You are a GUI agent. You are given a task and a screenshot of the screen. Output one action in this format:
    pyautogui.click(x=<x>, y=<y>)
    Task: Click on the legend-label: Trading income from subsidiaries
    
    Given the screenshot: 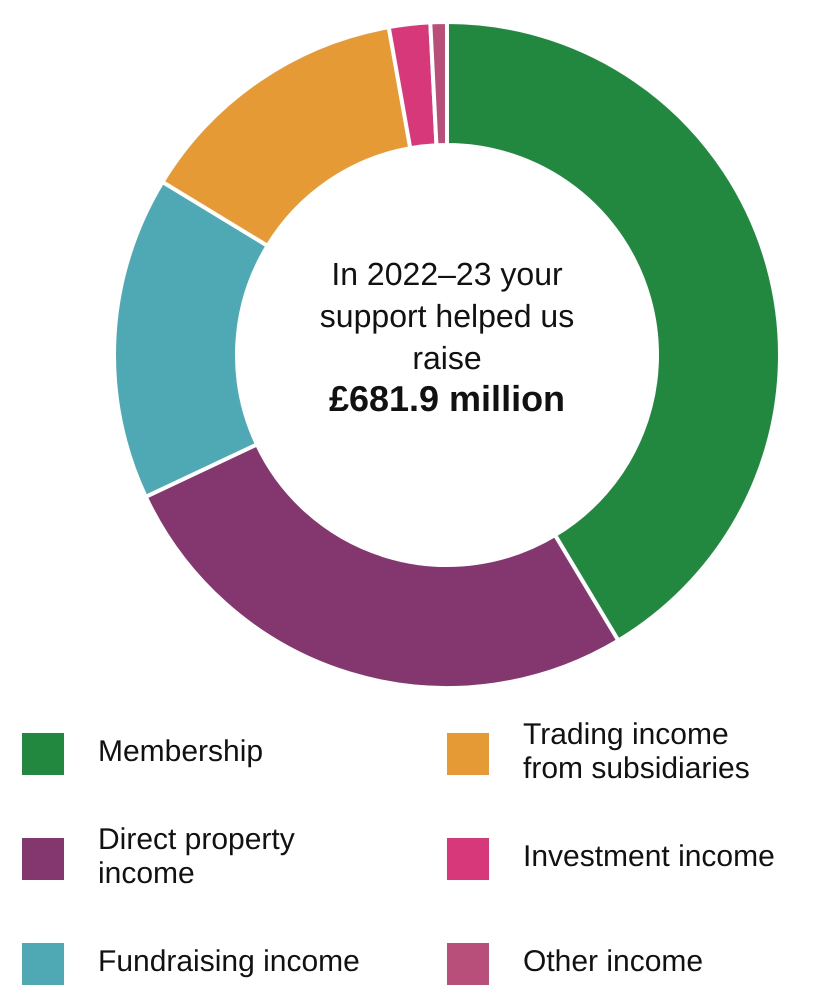 What is the action you would take?
    pyautogui.click(x=636, y=751)
    